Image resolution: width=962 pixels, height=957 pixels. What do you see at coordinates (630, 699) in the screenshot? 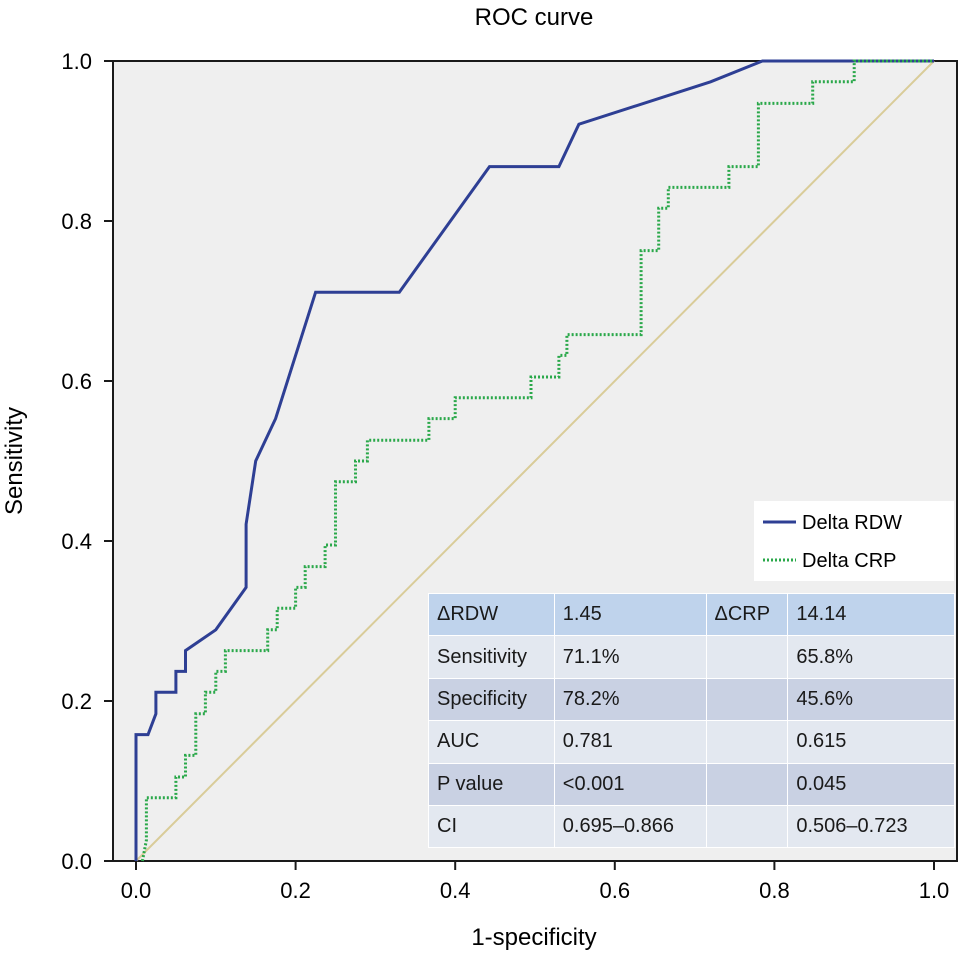
I see `table-cell: 78.2%` at bounding box center [630, 699].